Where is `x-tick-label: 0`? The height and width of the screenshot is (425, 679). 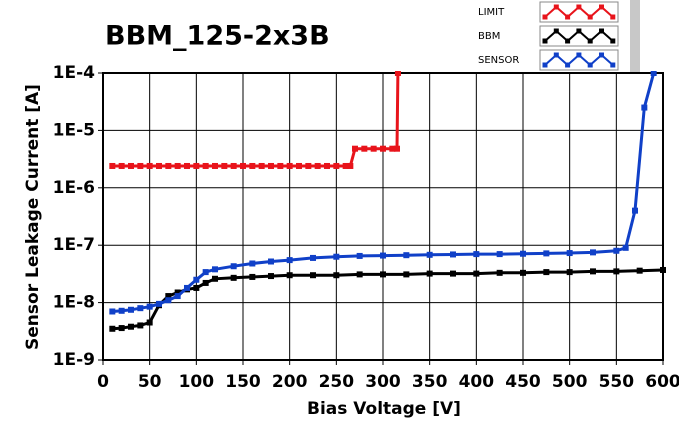 x-tick-label: 0 is located at coordinates (103, 382).